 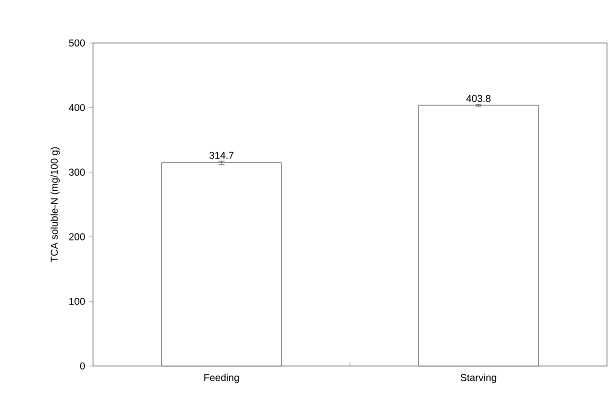 What do you see at coordinates (82, 366) in the screenshot?
I see `y-tick-label: 0` at bounding box center [82, 366].